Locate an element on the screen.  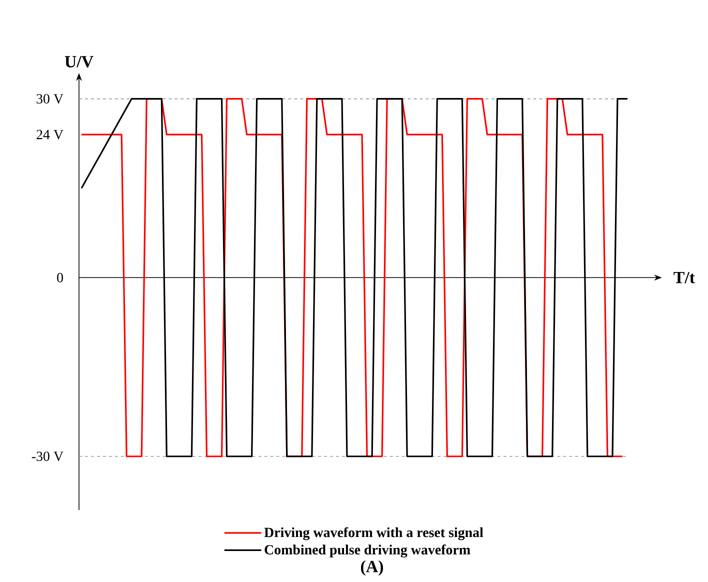
legend-label: Driving waveform with a reset signal is located at coordinates (374, 533).